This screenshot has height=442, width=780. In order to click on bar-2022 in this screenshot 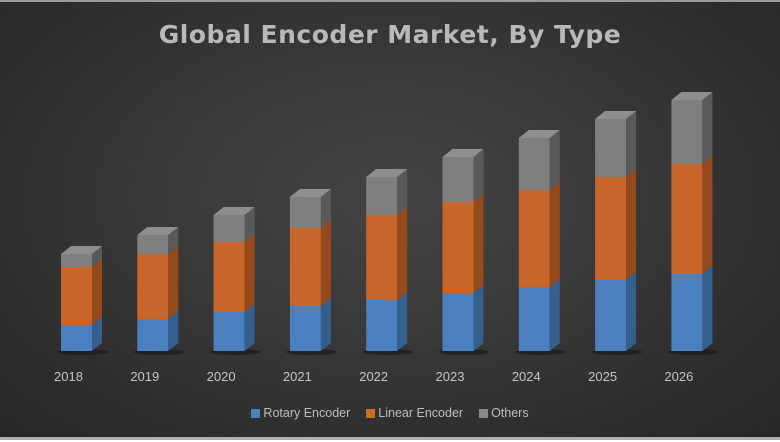, I will do `click(388, 262)`.